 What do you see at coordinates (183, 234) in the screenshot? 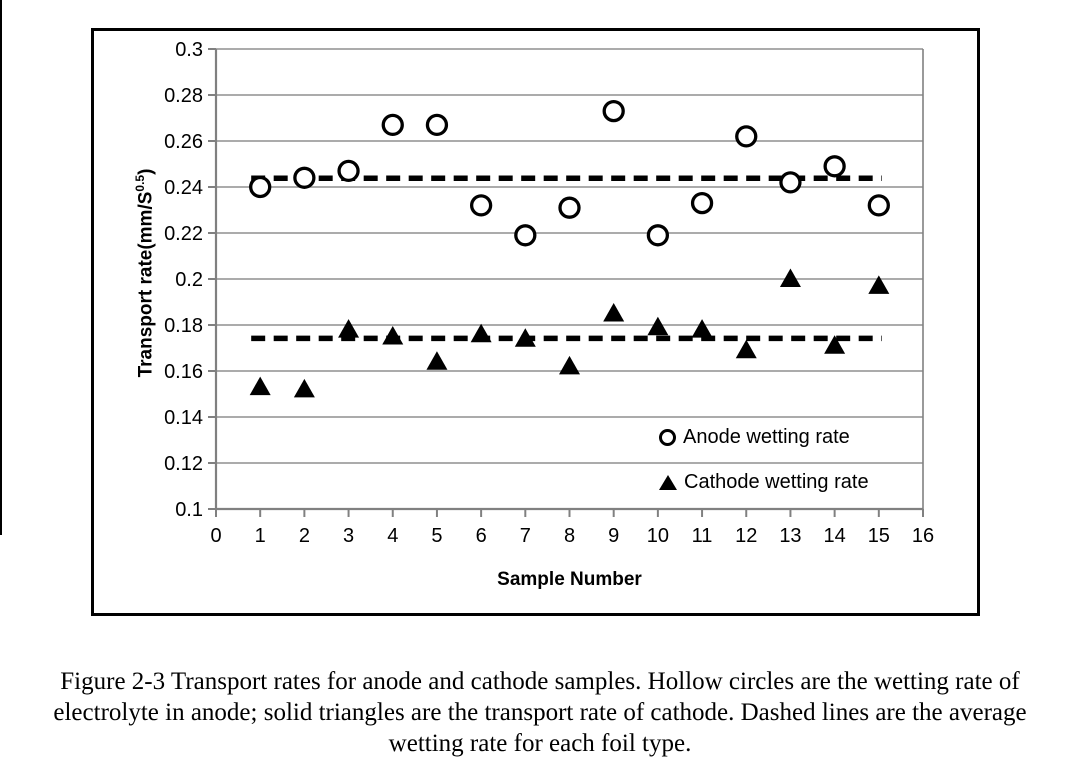
I see `y-tick-label: 0.22` at bounding box center [183, 234].